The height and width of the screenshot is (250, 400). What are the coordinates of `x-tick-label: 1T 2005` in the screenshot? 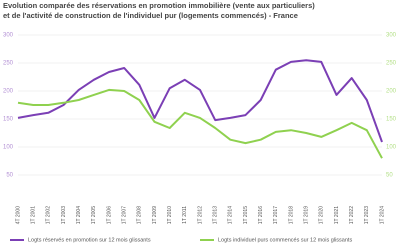 It's located at (94, 215).